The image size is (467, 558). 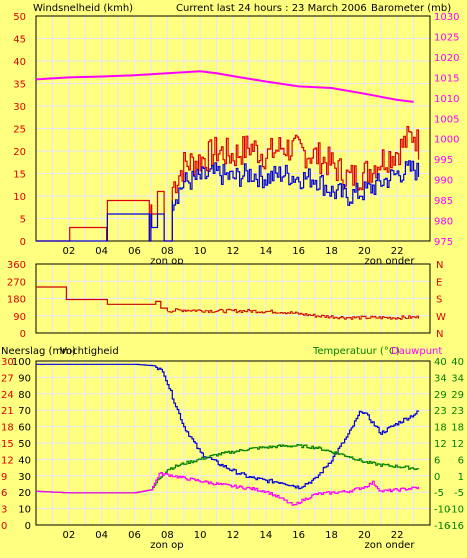 I want to click on barometer-tick-label: 985, so click(x=443, y=201).